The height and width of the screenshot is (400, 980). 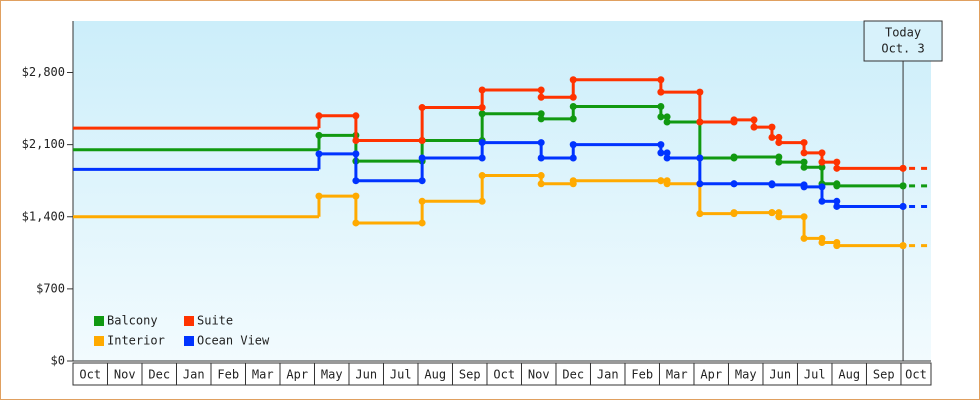 I want to click on today-label: Today, so click(x=903, y=33).